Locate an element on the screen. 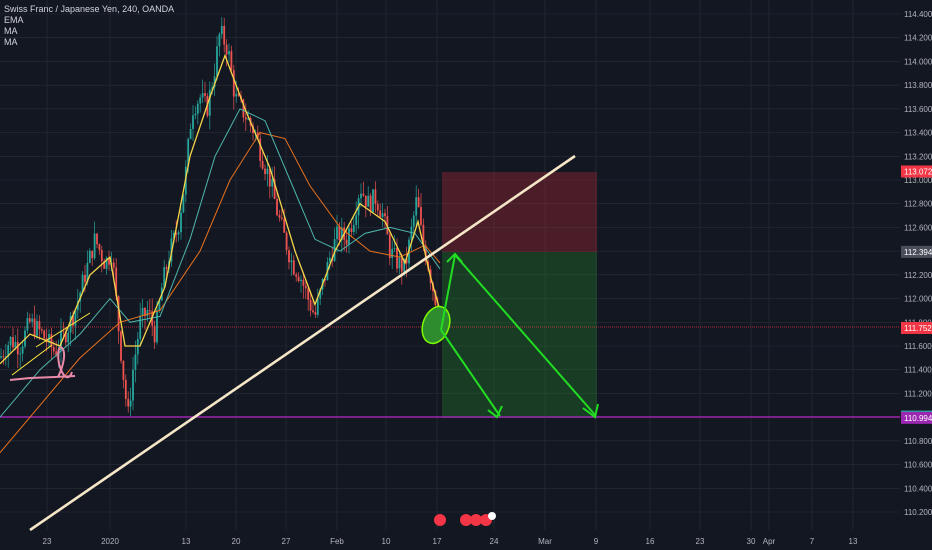  price-tick-label: 111.600 is located at coordinates (918, 346).